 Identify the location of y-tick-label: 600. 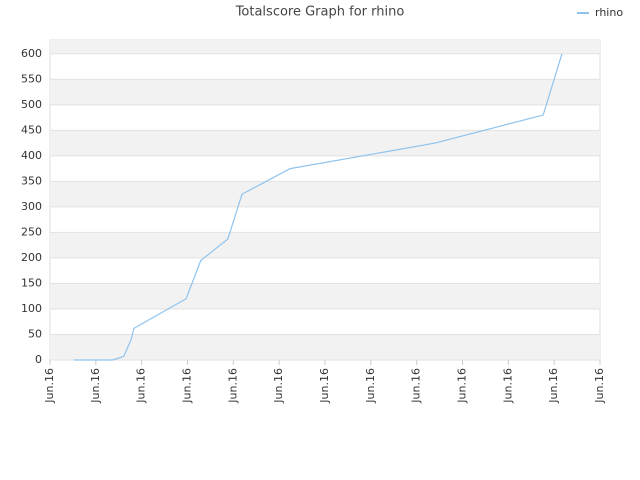
(31, 53).